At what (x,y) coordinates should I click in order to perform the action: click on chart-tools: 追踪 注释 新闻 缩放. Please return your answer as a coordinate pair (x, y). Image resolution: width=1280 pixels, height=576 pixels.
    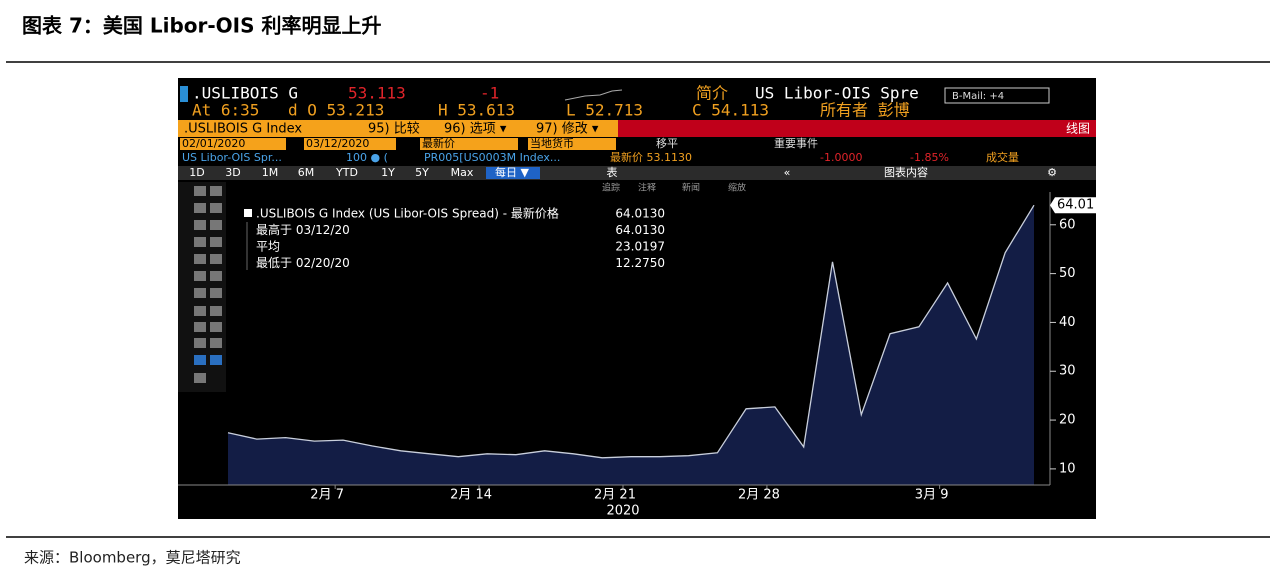
    Looking at the image, I should click on (674, 188).